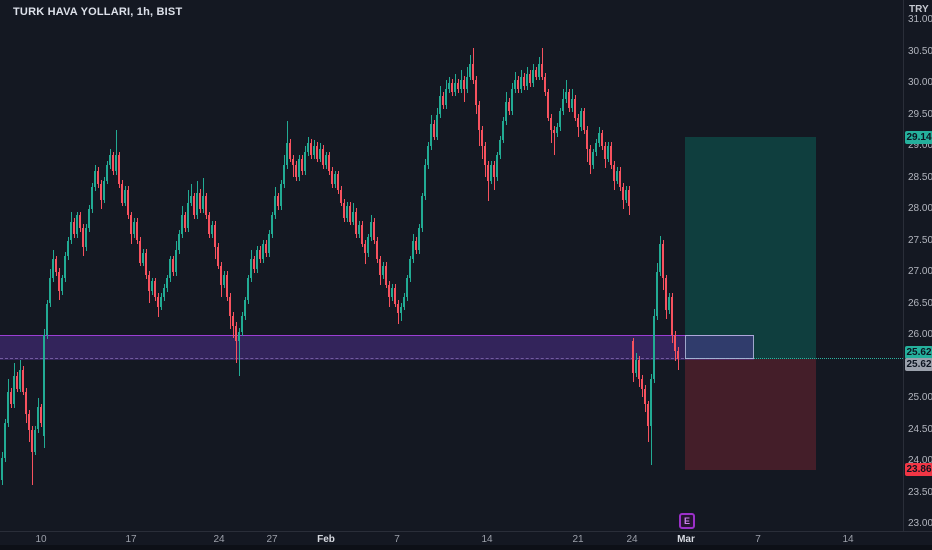 This screenshot has width=932, height=550. Describe the element at coordinates (920, 271) in the screenshot. I see `price-tick-label: 27.00` at that location.